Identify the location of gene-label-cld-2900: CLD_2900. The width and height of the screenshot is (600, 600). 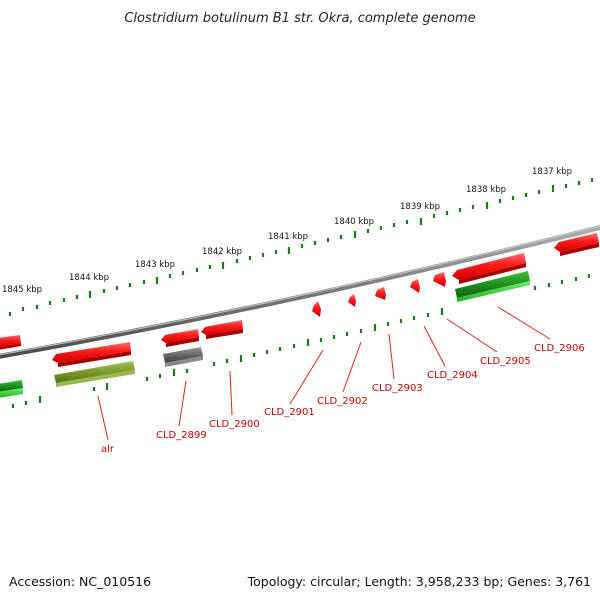
(234, 424).